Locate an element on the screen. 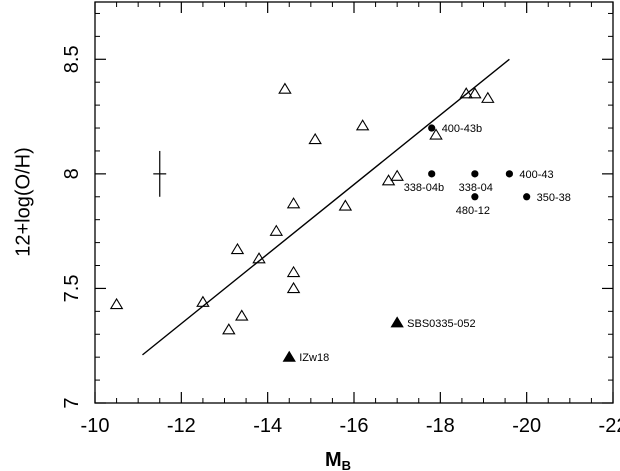 This screenshot has width=620, height=471. x-tick-labels: -10 -12 -14 -16 -18 -20 -22 is located at coordinates (350, 426).